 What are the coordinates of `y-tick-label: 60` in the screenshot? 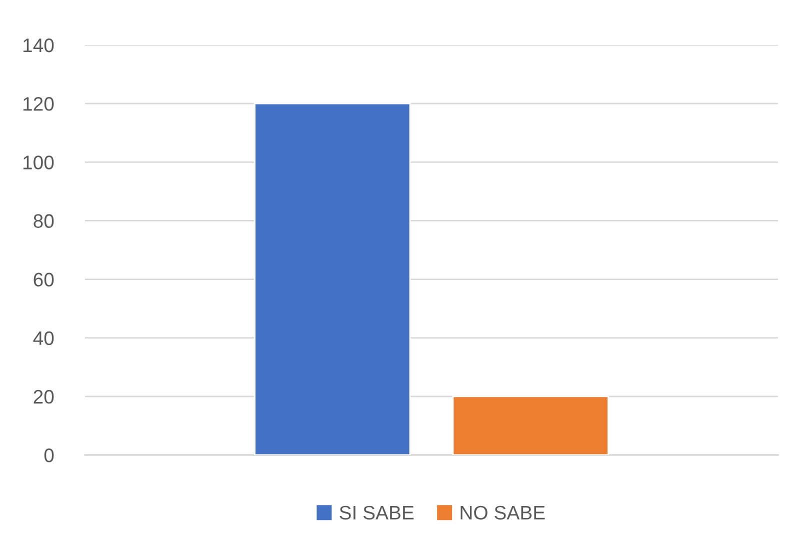 It's located at (44, 279).